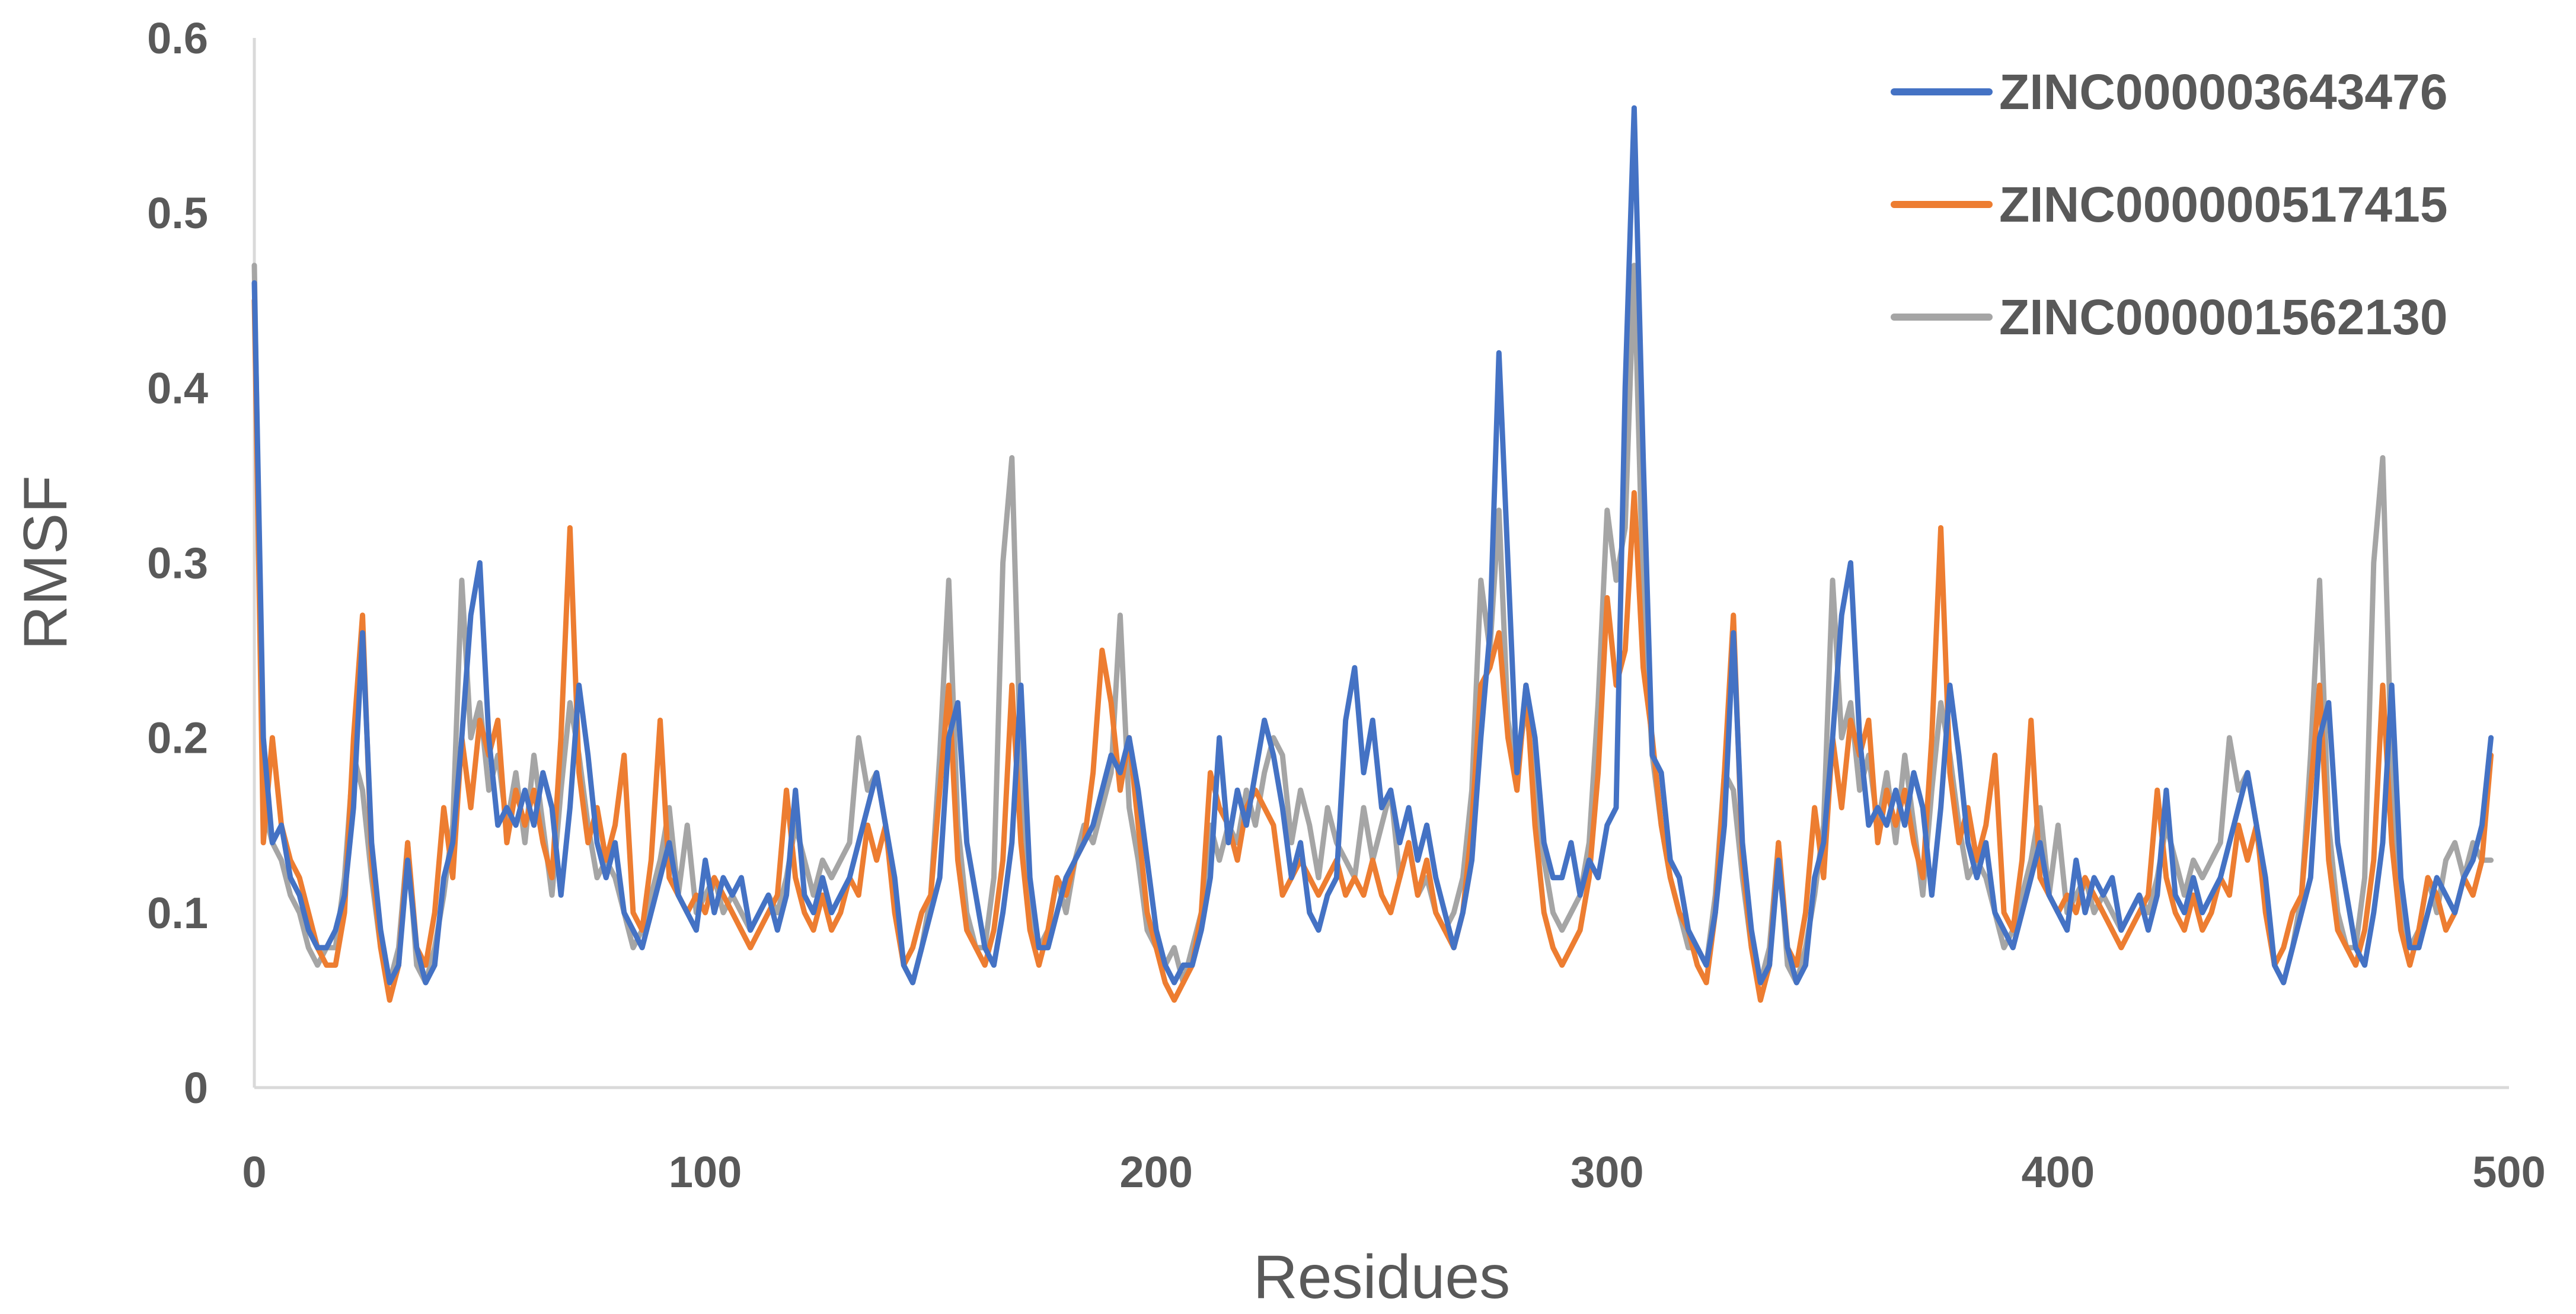  What do you see at coordinates (2508, 1172) in the screenshot?
I see `x-tick-label: 500` at bounding box center [2508, 1172].